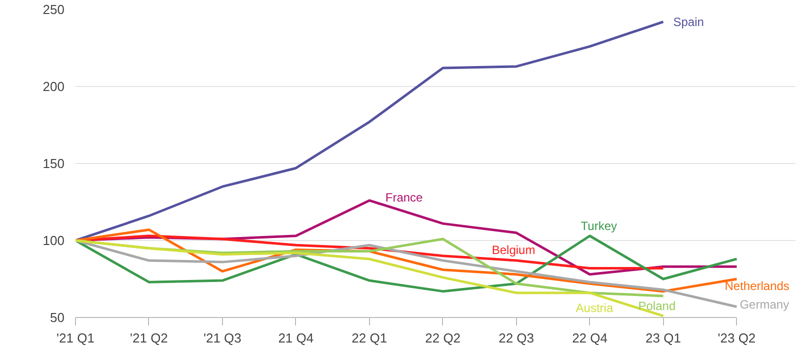 This screenshot has width=800, height=348. Describe the element at coordinates (57, 317) in the screenshot. I see `y-tick-label: 50` at that location.